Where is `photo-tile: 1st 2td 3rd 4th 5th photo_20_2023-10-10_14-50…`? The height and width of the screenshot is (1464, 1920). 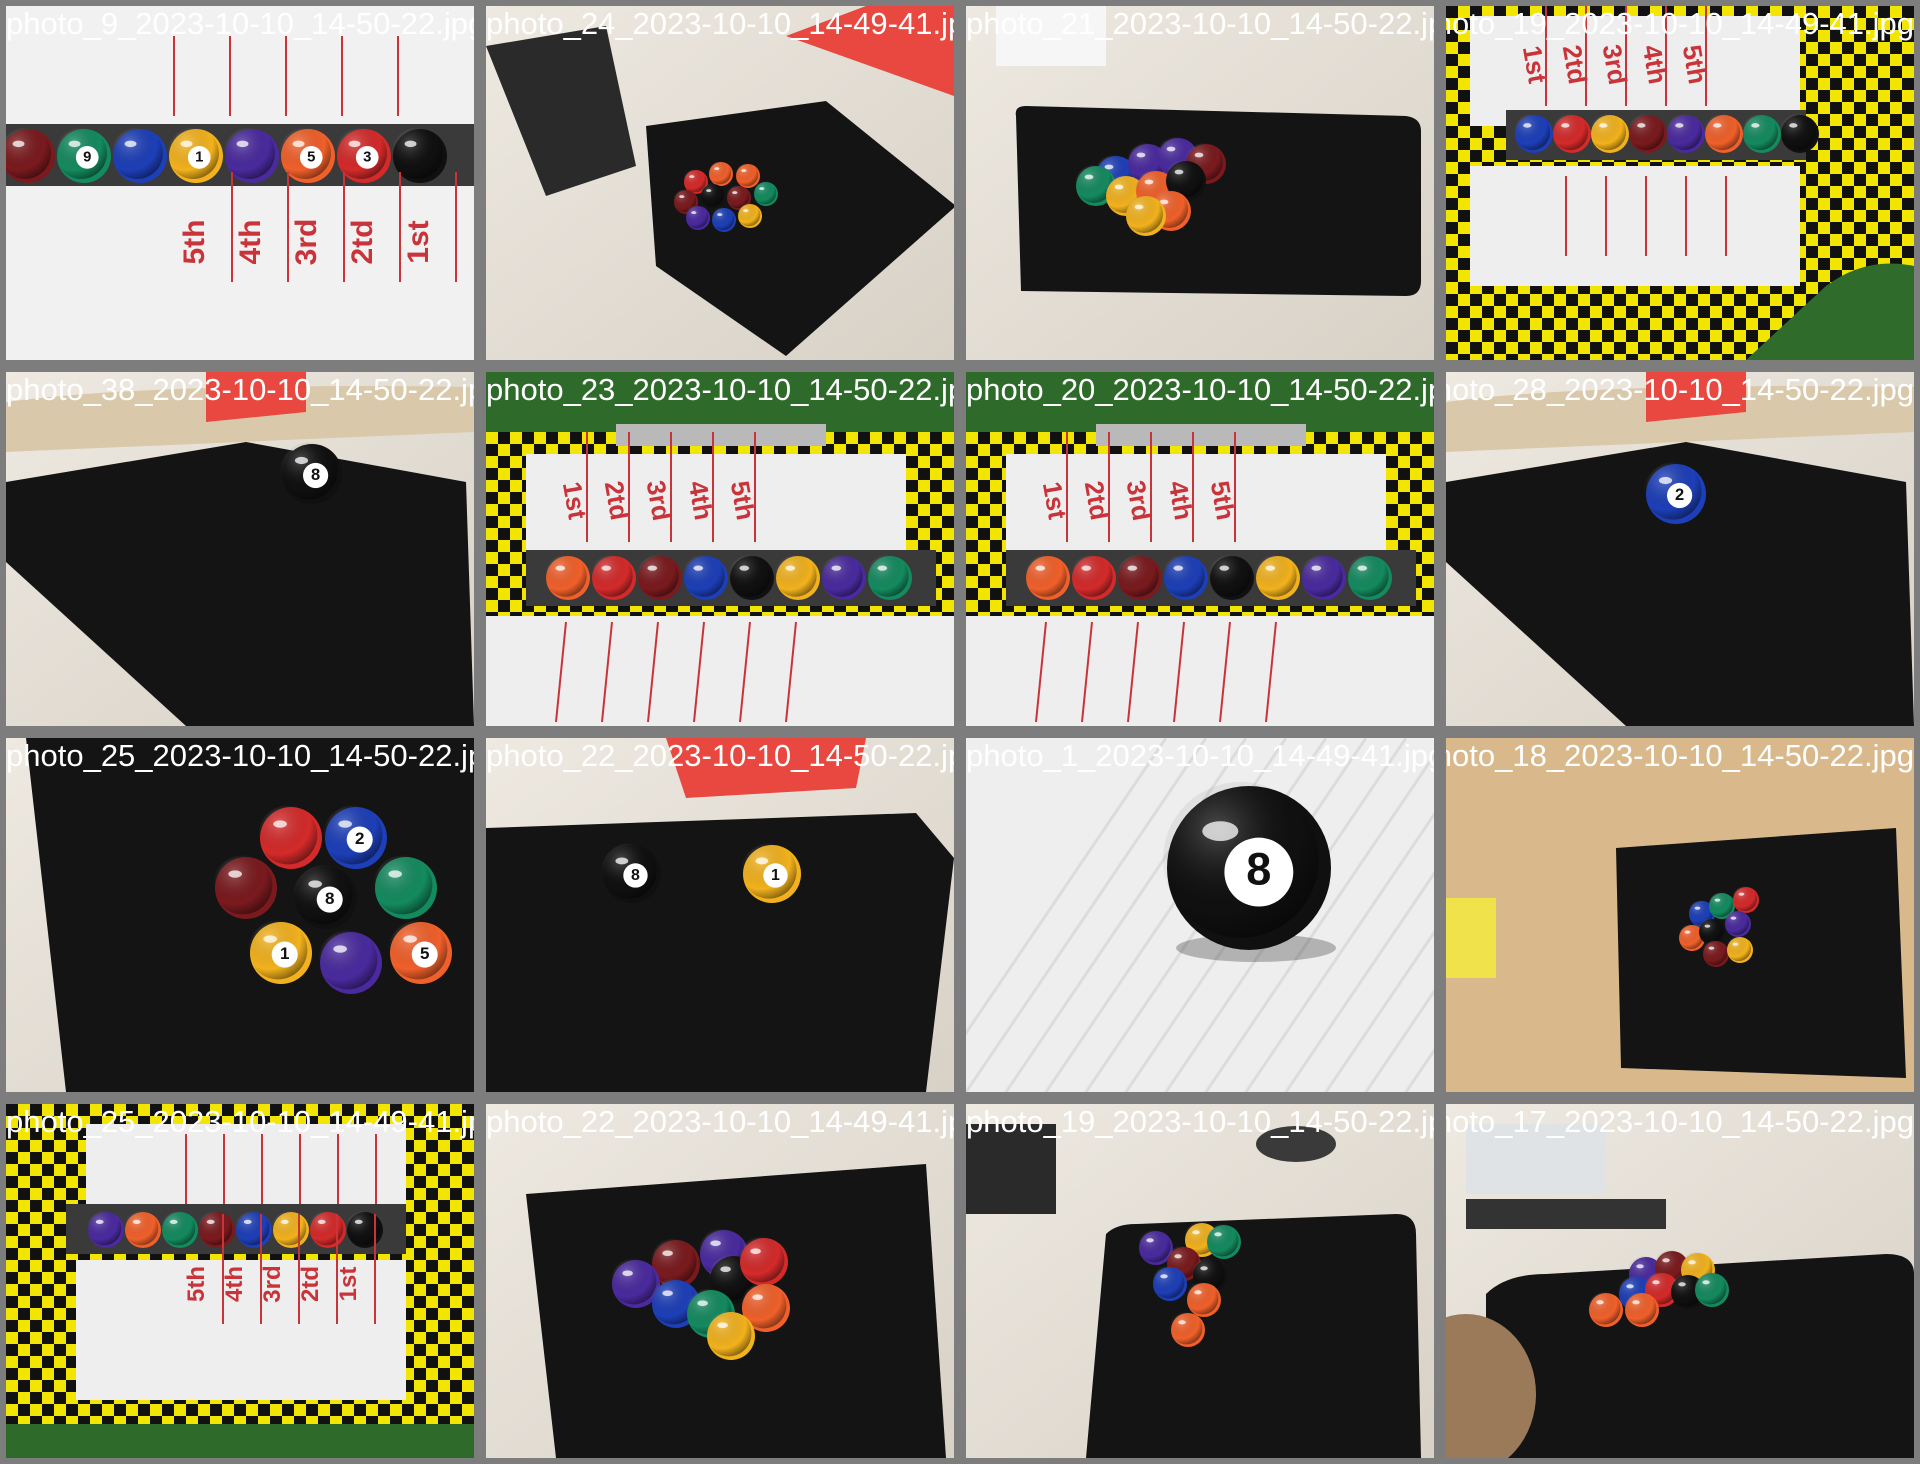
photo-tile: 1st 2td 3rd 4th 5th photo_20_2023-10-10_14-50… is located at coordinates (1200, 549).